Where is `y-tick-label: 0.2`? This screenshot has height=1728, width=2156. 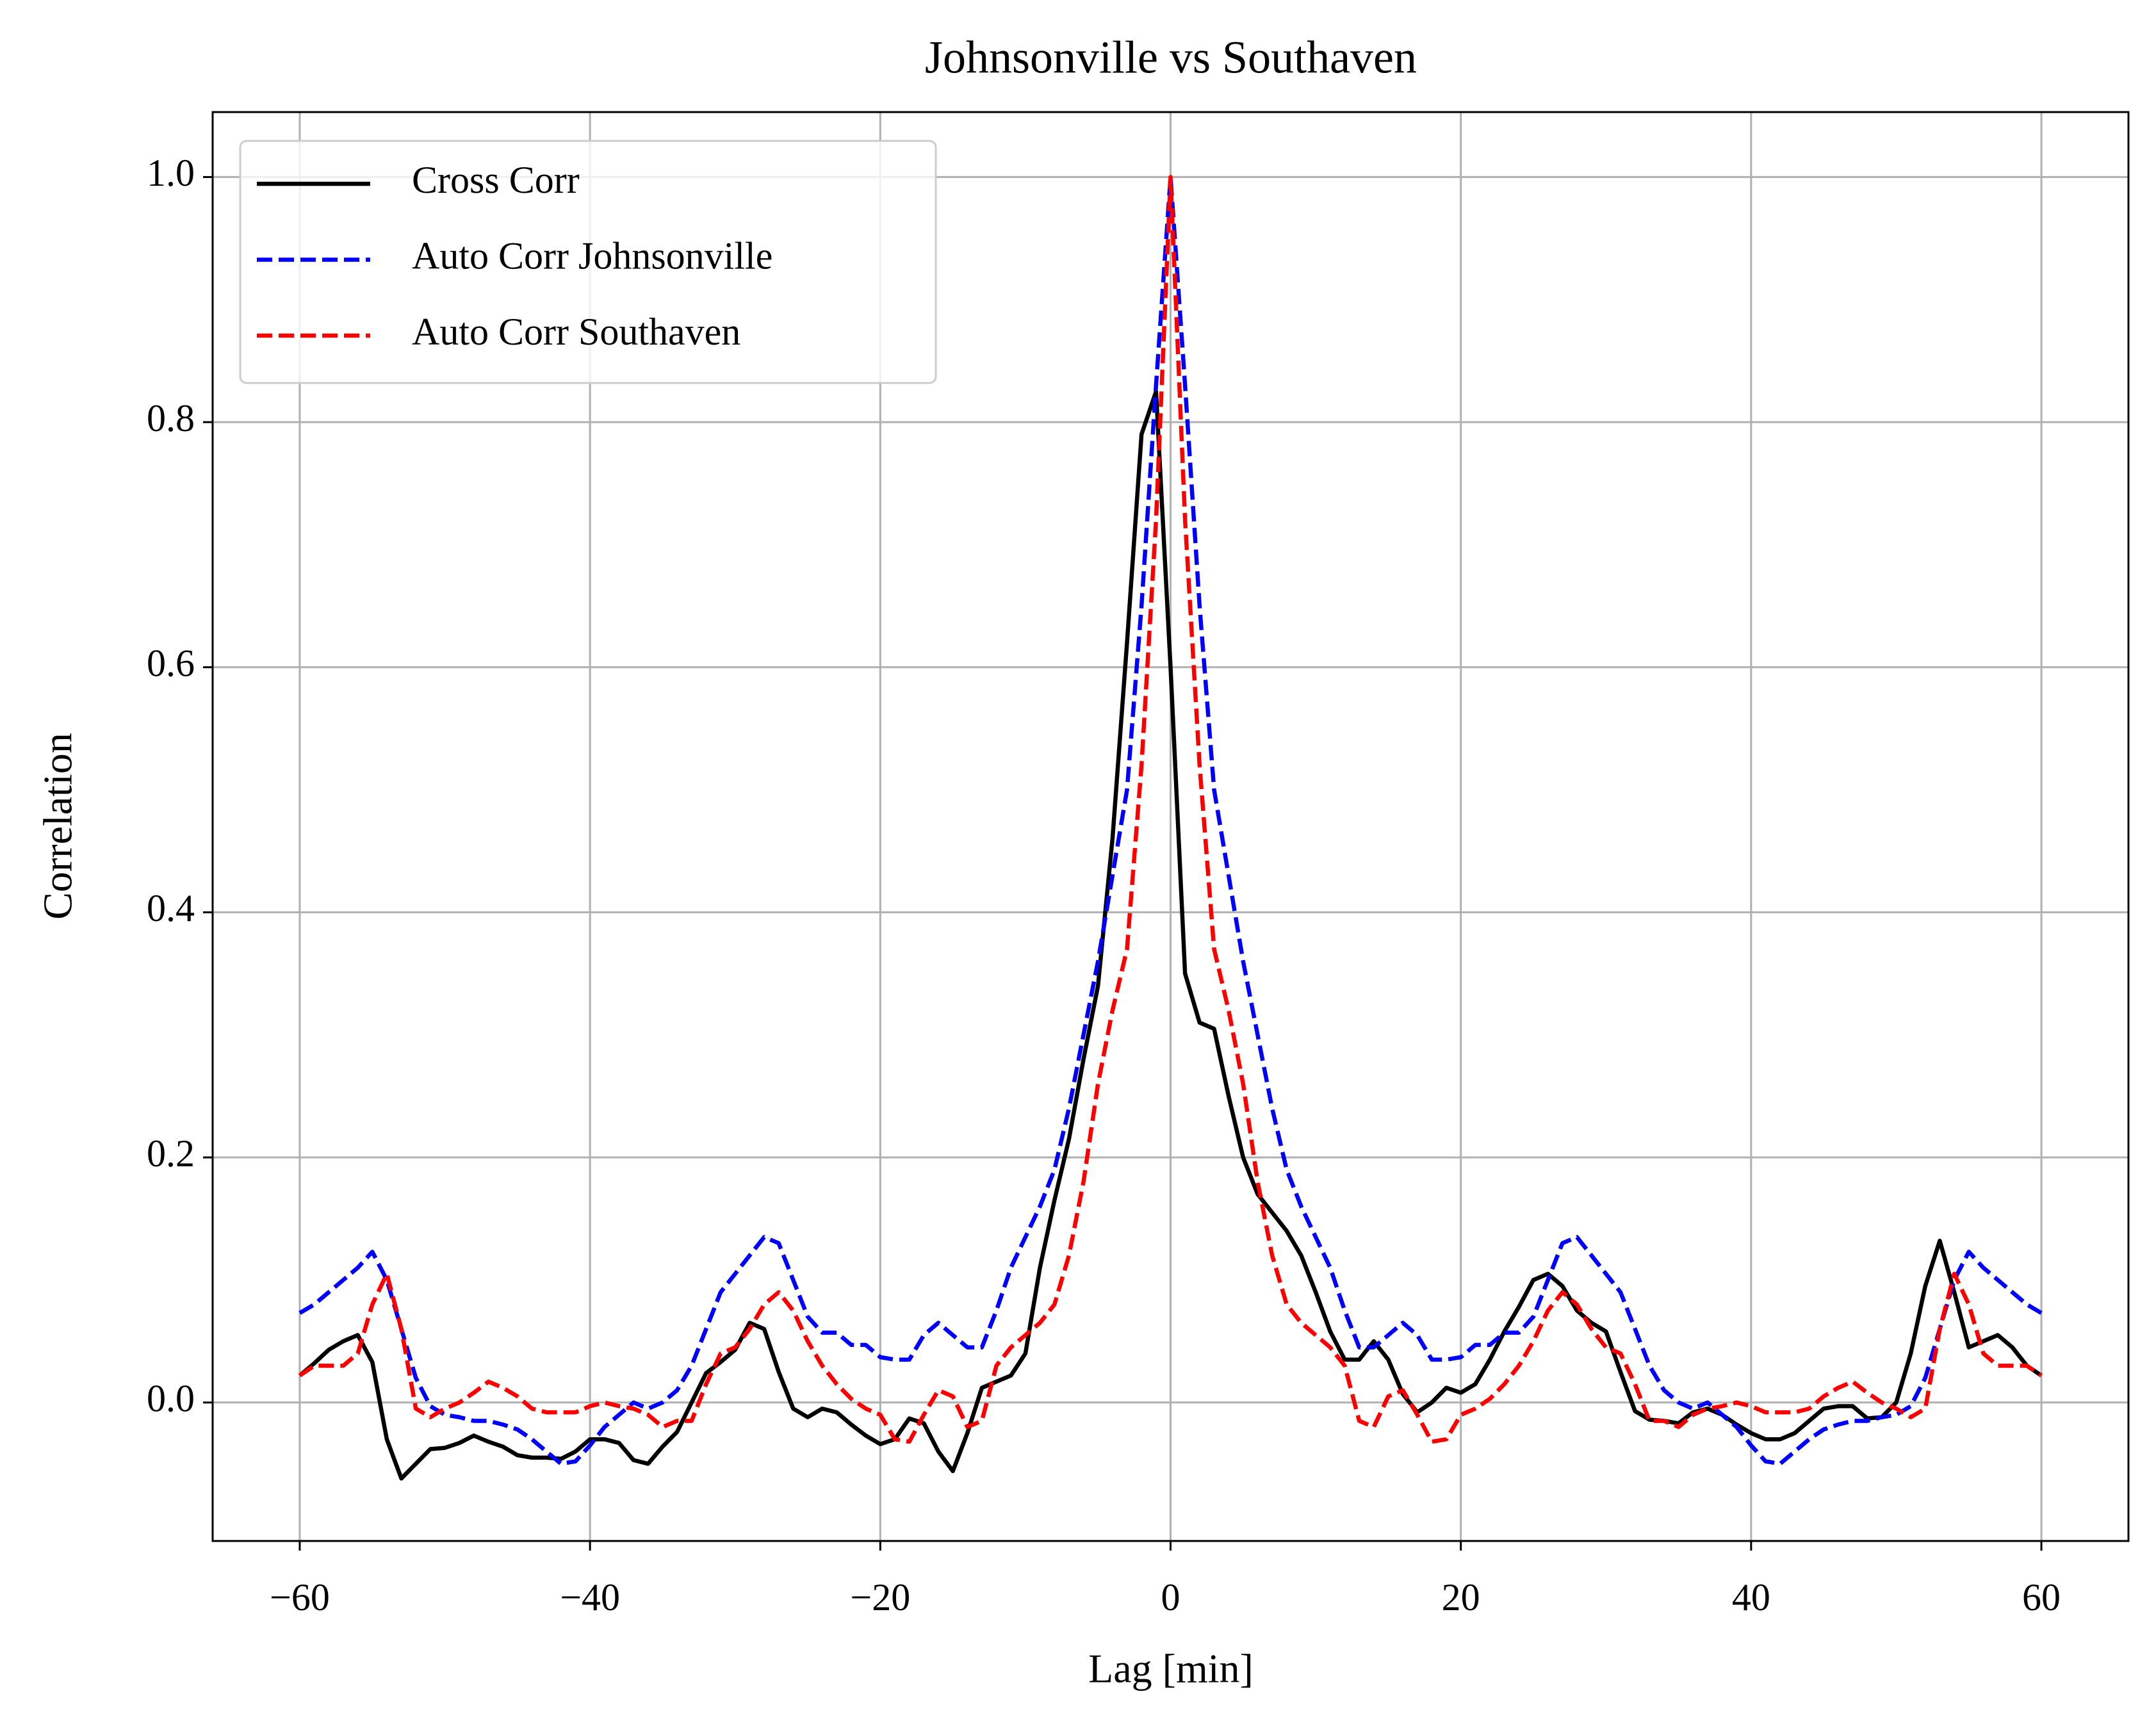
y-tick-label: 0.2 is located at coordinates (171, 1153).